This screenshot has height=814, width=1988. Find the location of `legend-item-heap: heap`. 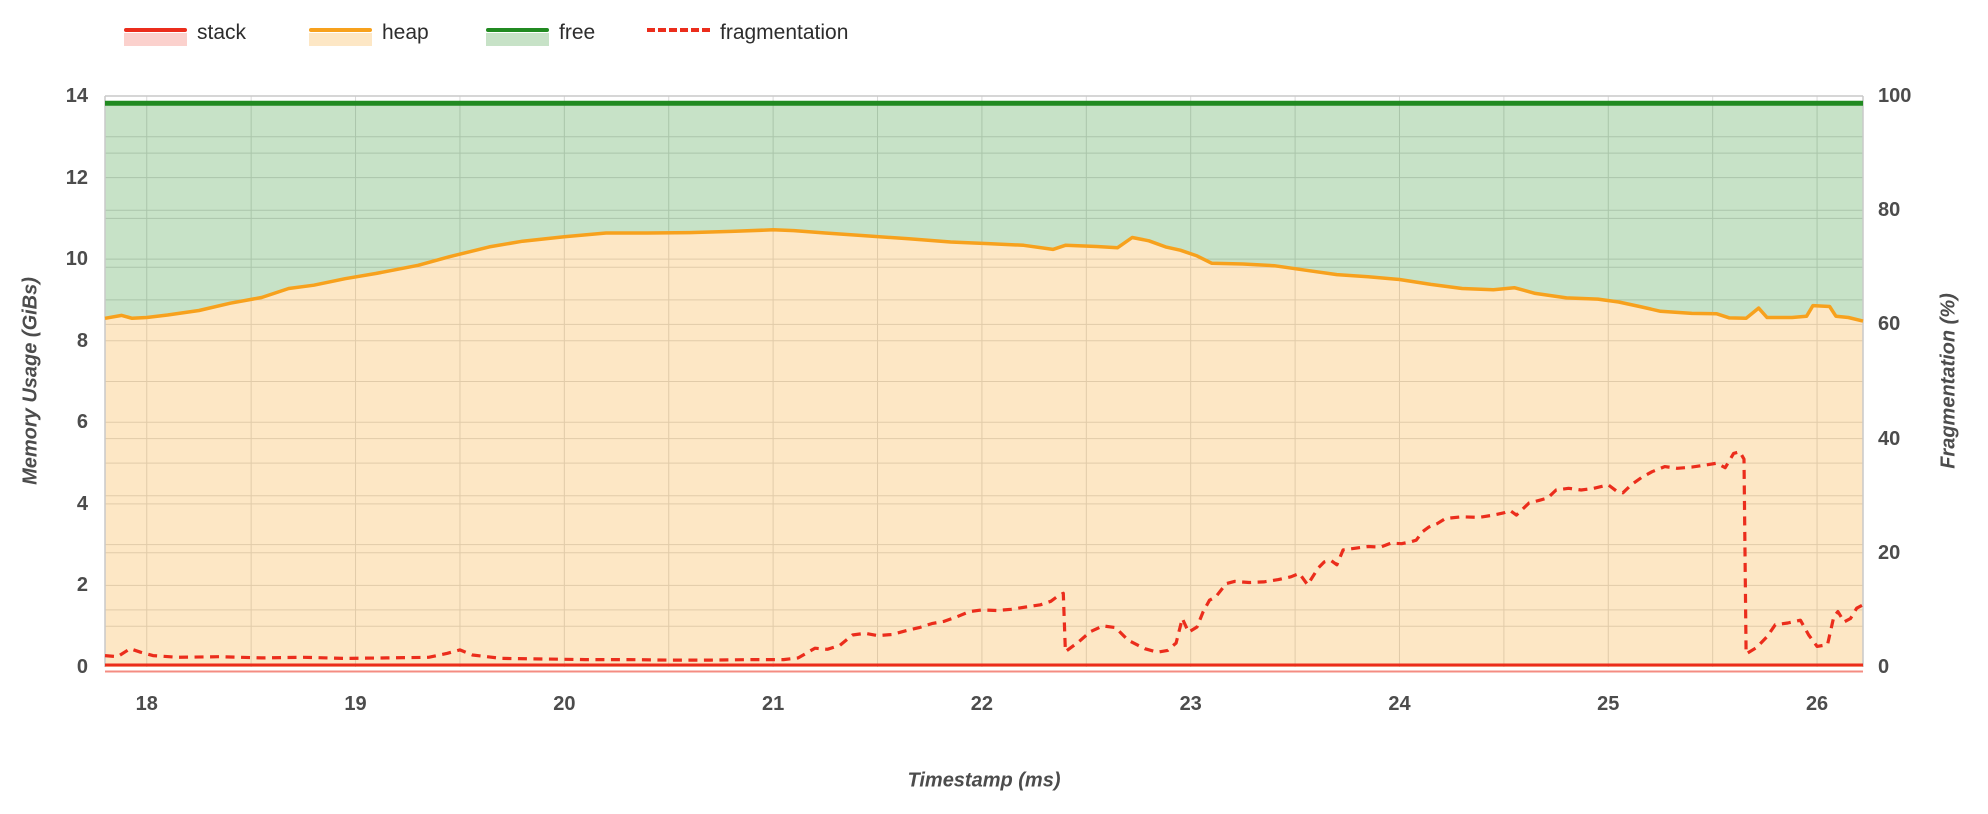

legend-item-heap: heap is located at coordinates (369, 34).